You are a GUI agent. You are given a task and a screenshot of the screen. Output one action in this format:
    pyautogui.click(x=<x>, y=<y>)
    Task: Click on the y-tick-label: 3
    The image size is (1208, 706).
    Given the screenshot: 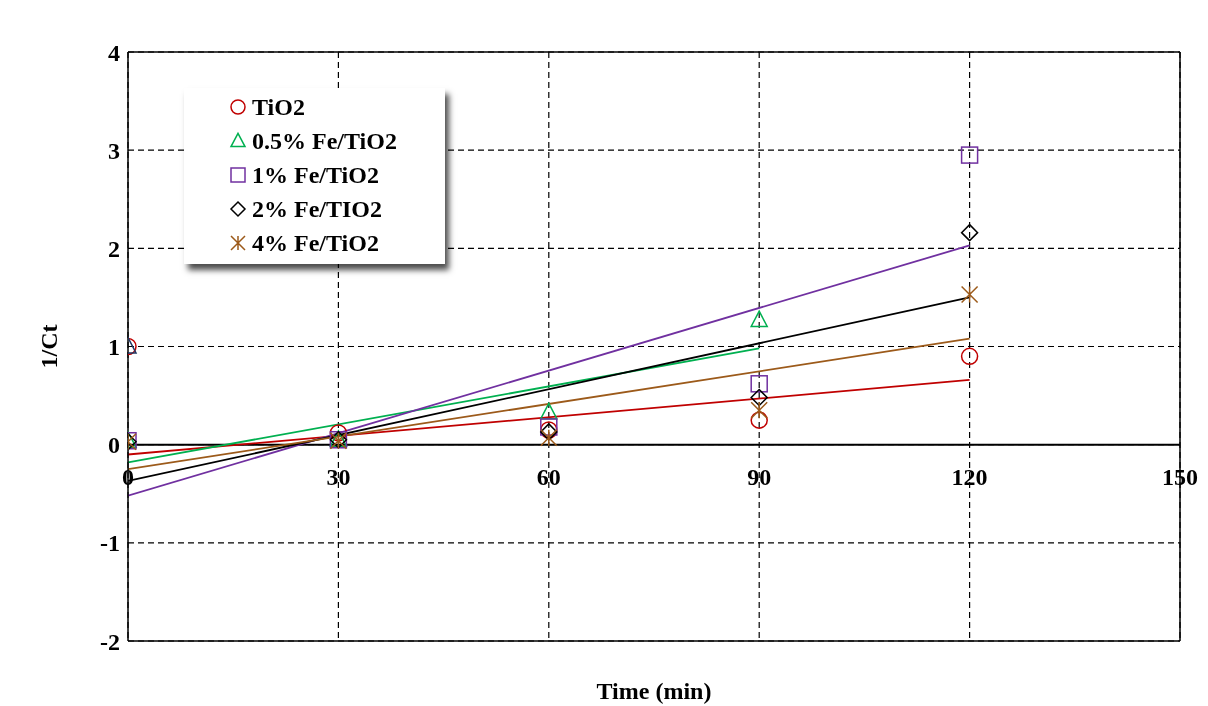 What is the action you would take?
    pyautogui.click(x=114, y=150)
    